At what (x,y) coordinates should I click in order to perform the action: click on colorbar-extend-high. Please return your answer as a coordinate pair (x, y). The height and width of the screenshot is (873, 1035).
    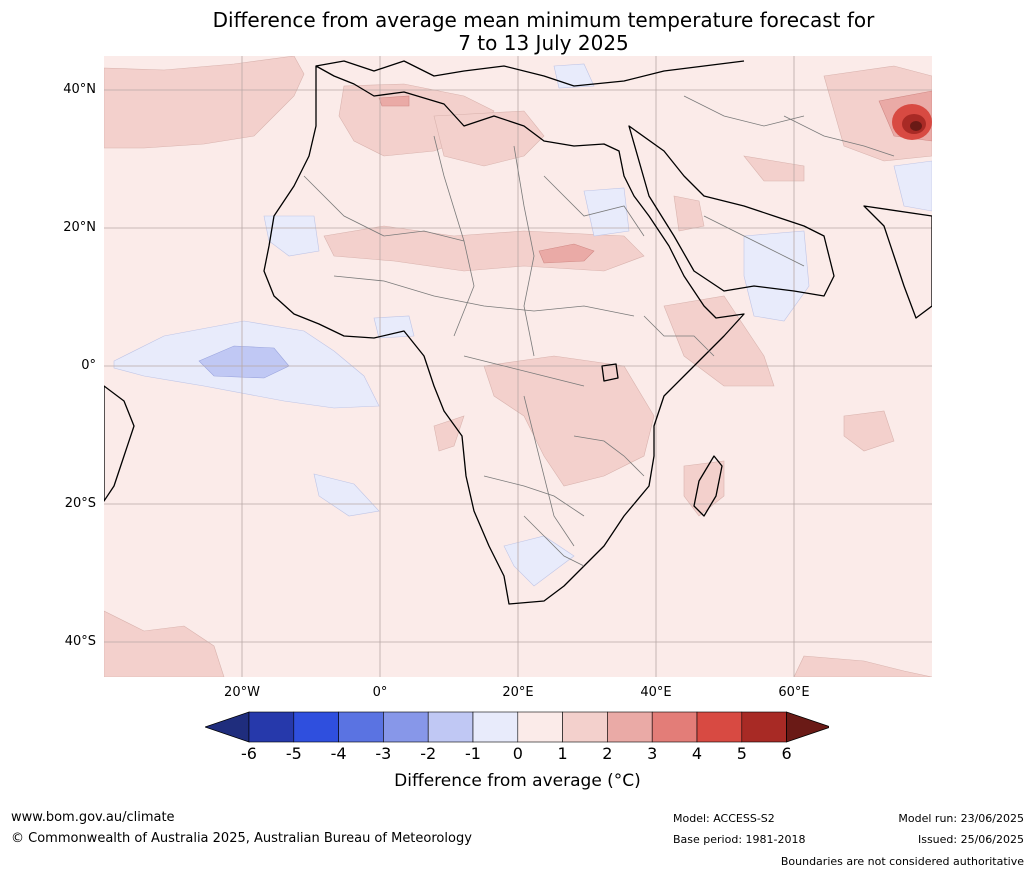
    Looking at the image, I should click on (807, 727).